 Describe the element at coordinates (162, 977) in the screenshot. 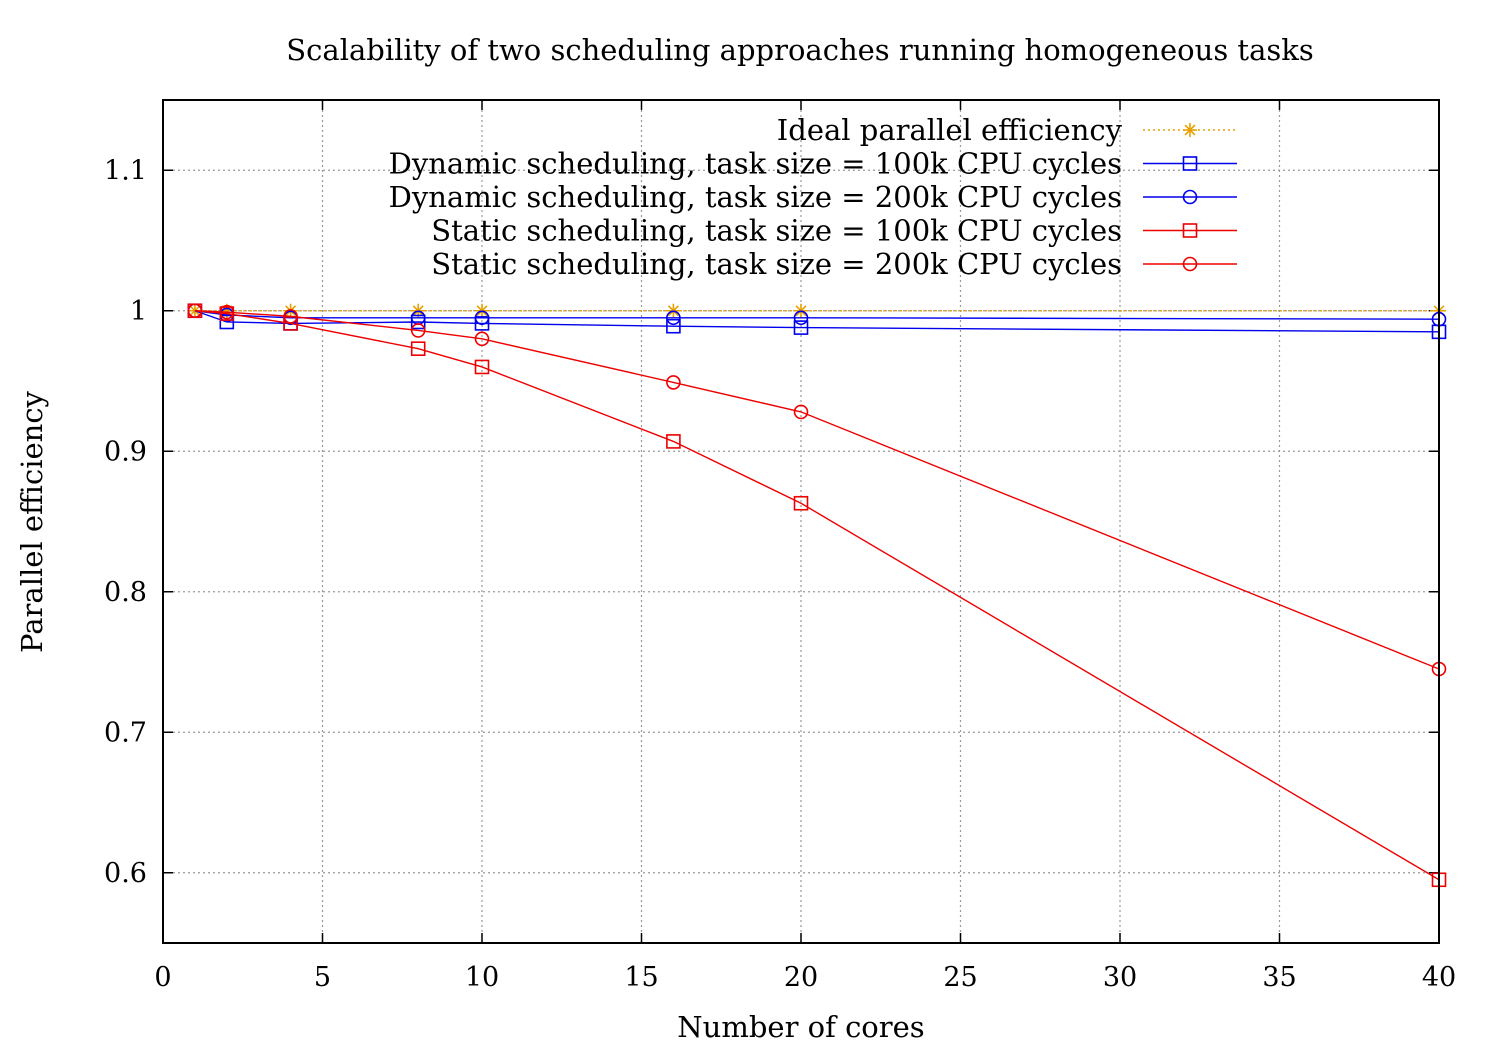

I see `x-tick-label: 0` at that location.